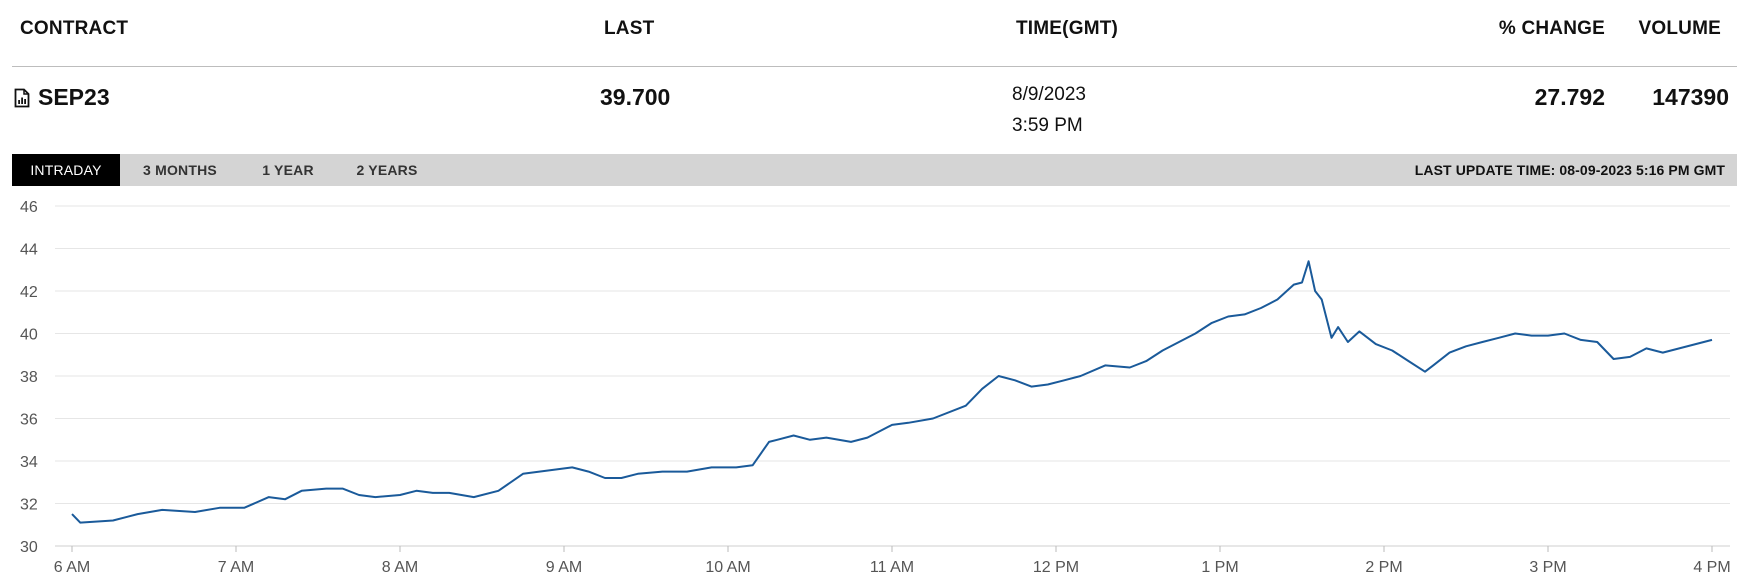 The height and width of the screenshot is (581, 1749). Describe the element at coordinates (29, 505) in the screenshot. I see `y-tick-label: 32` at that location.